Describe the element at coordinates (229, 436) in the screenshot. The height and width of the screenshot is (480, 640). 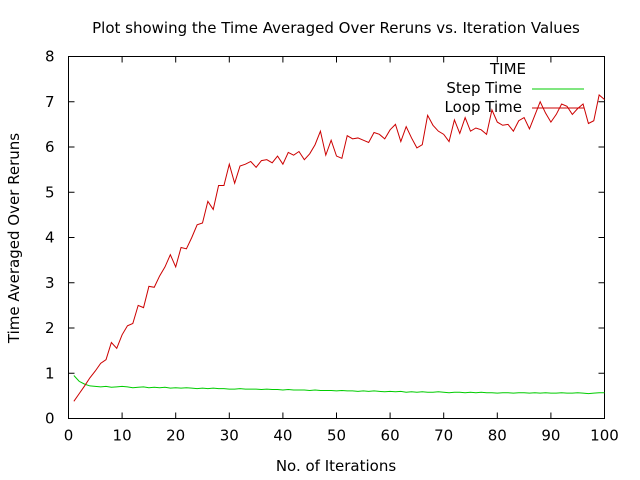
I see `x-tick-label: 30` at that location.